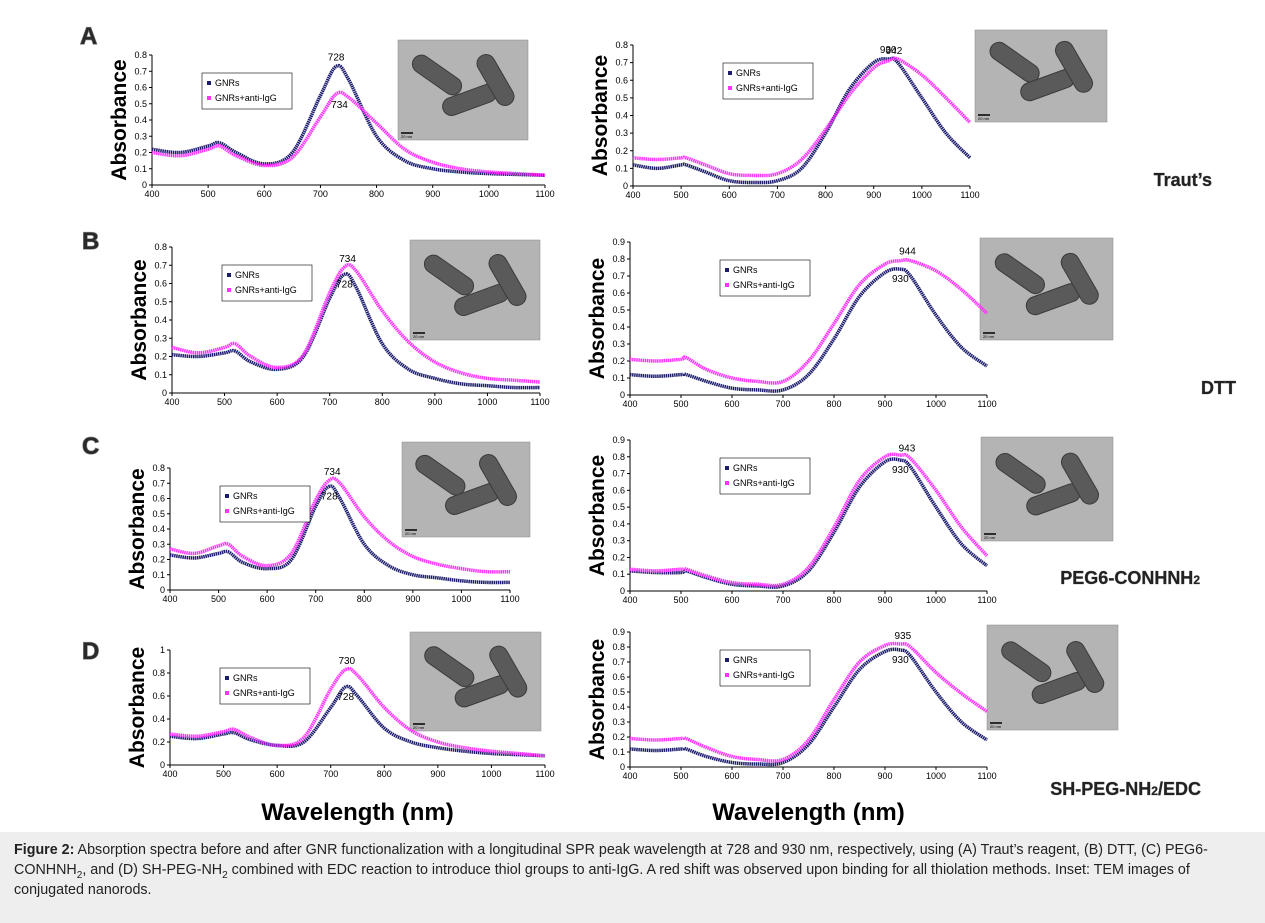 This screenshot has width=1265, height=923. I want to click on peak-label: 942, so click(894, 51).